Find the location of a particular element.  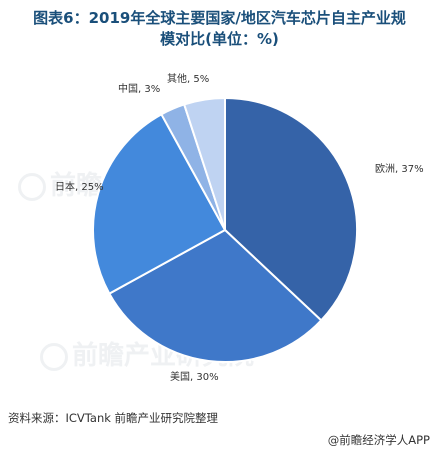

chart-title-line-1: 图表6：2019年全球主要国家/地区汽车芯片自主产业规 is located at coordinates (219, 18).